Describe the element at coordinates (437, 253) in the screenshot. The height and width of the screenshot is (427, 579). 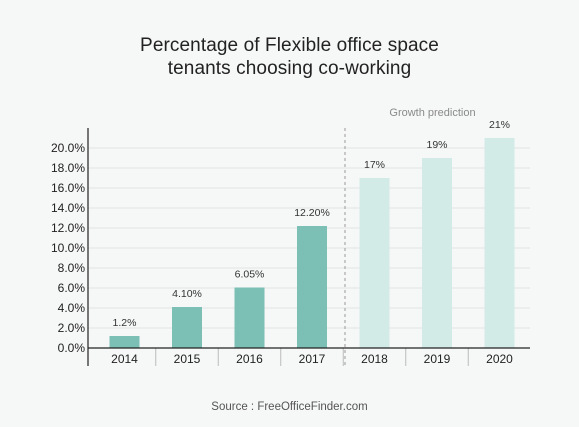
I see `bar-2019` at that location.